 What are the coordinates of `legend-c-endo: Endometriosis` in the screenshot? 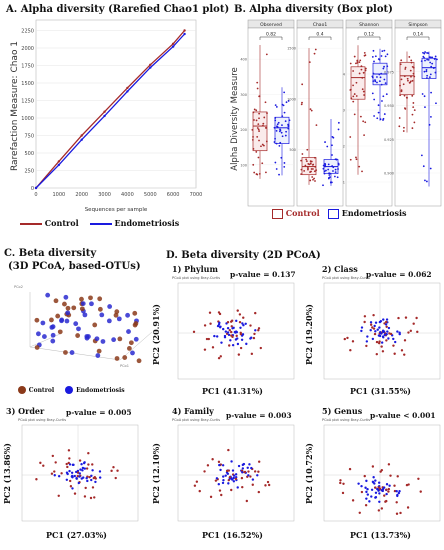 It's located at (100, 390).